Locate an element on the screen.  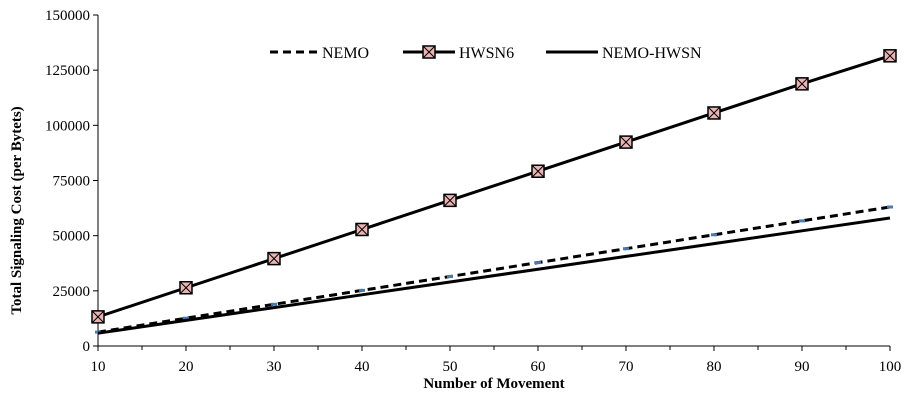
x-tick-label: 10 is located at coordinates (98, 367).